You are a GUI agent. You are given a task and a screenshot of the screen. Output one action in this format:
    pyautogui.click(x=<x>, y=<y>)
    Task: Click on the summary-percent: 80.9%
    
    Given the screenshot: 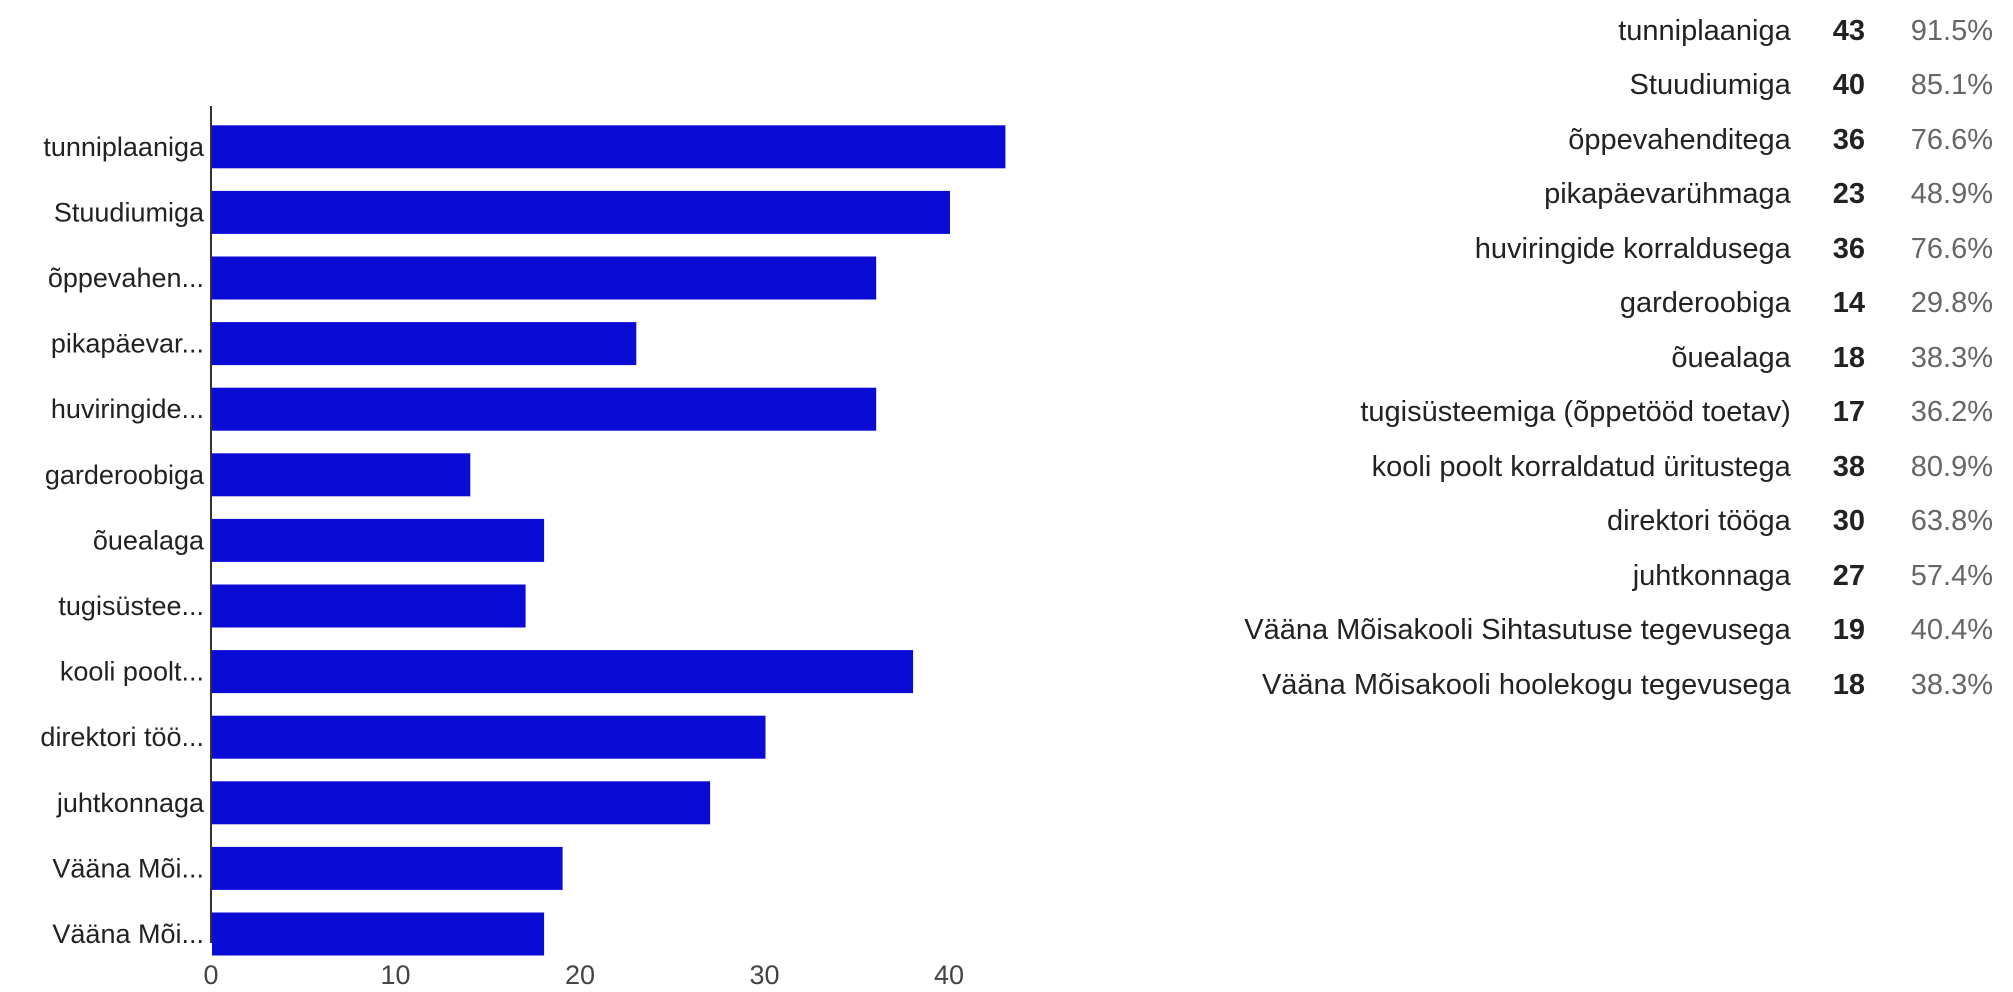 What is the action you would take?
    pyautogui.click(x=1951, y=466)
    